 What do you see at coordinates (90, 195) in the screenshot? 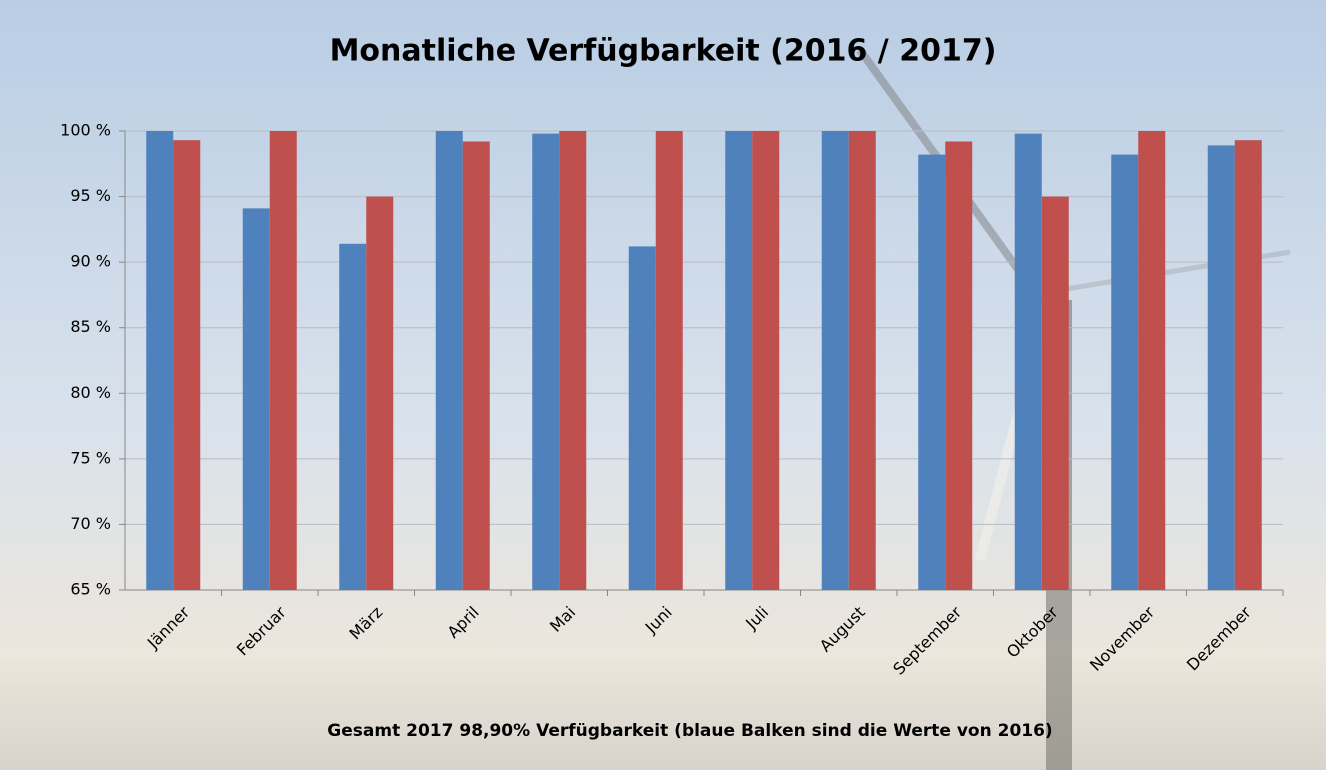
I see `y-tick-label: 95 %` at bounding box center [90, 195].